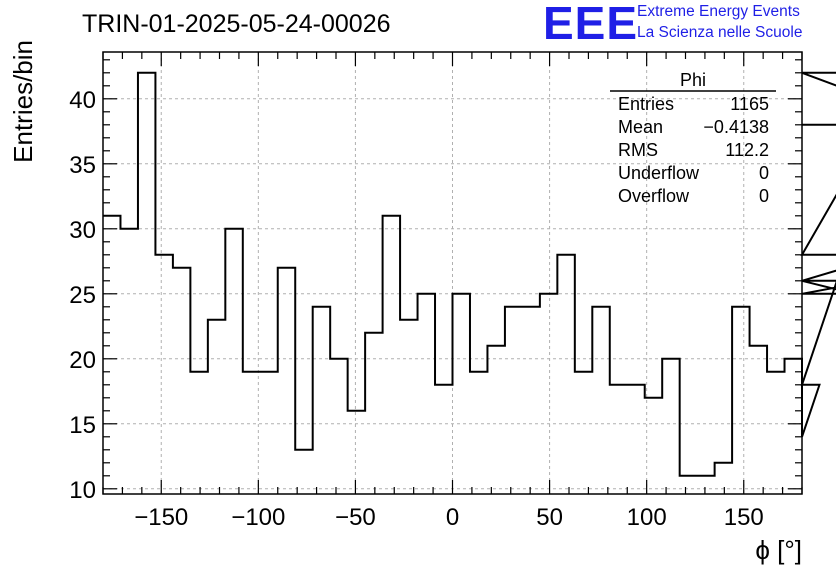 The image size is (836, 572). Describe the element at coordinates (236, 24) in the screenshot. I see `chart-title: TRIN-01-2025-05-24-00026` at that location.